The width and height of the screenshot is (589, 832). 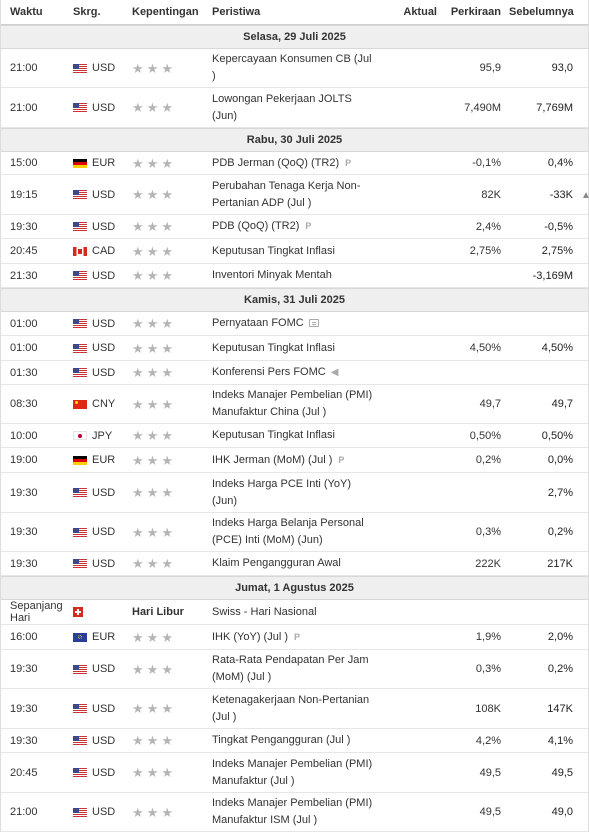 I want to click on event-name-cell: Klaim Pengangguran Awal, so click(x=290, y=563).